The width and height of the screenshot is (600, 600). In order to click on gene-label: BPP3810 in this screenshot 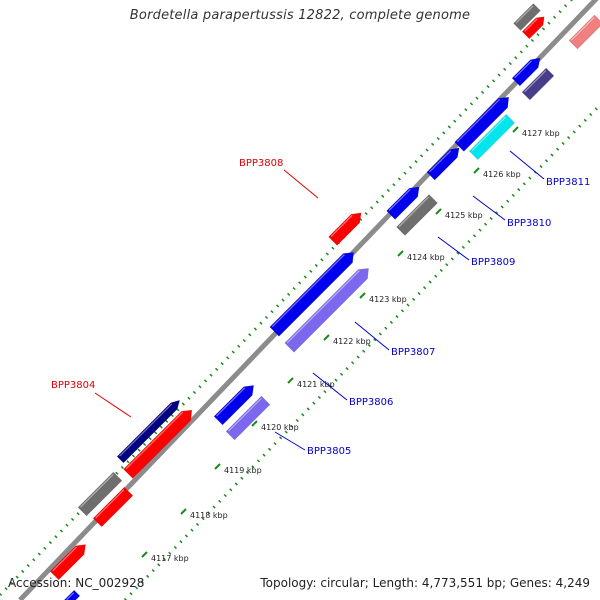, I will do `click(529, 223)`.